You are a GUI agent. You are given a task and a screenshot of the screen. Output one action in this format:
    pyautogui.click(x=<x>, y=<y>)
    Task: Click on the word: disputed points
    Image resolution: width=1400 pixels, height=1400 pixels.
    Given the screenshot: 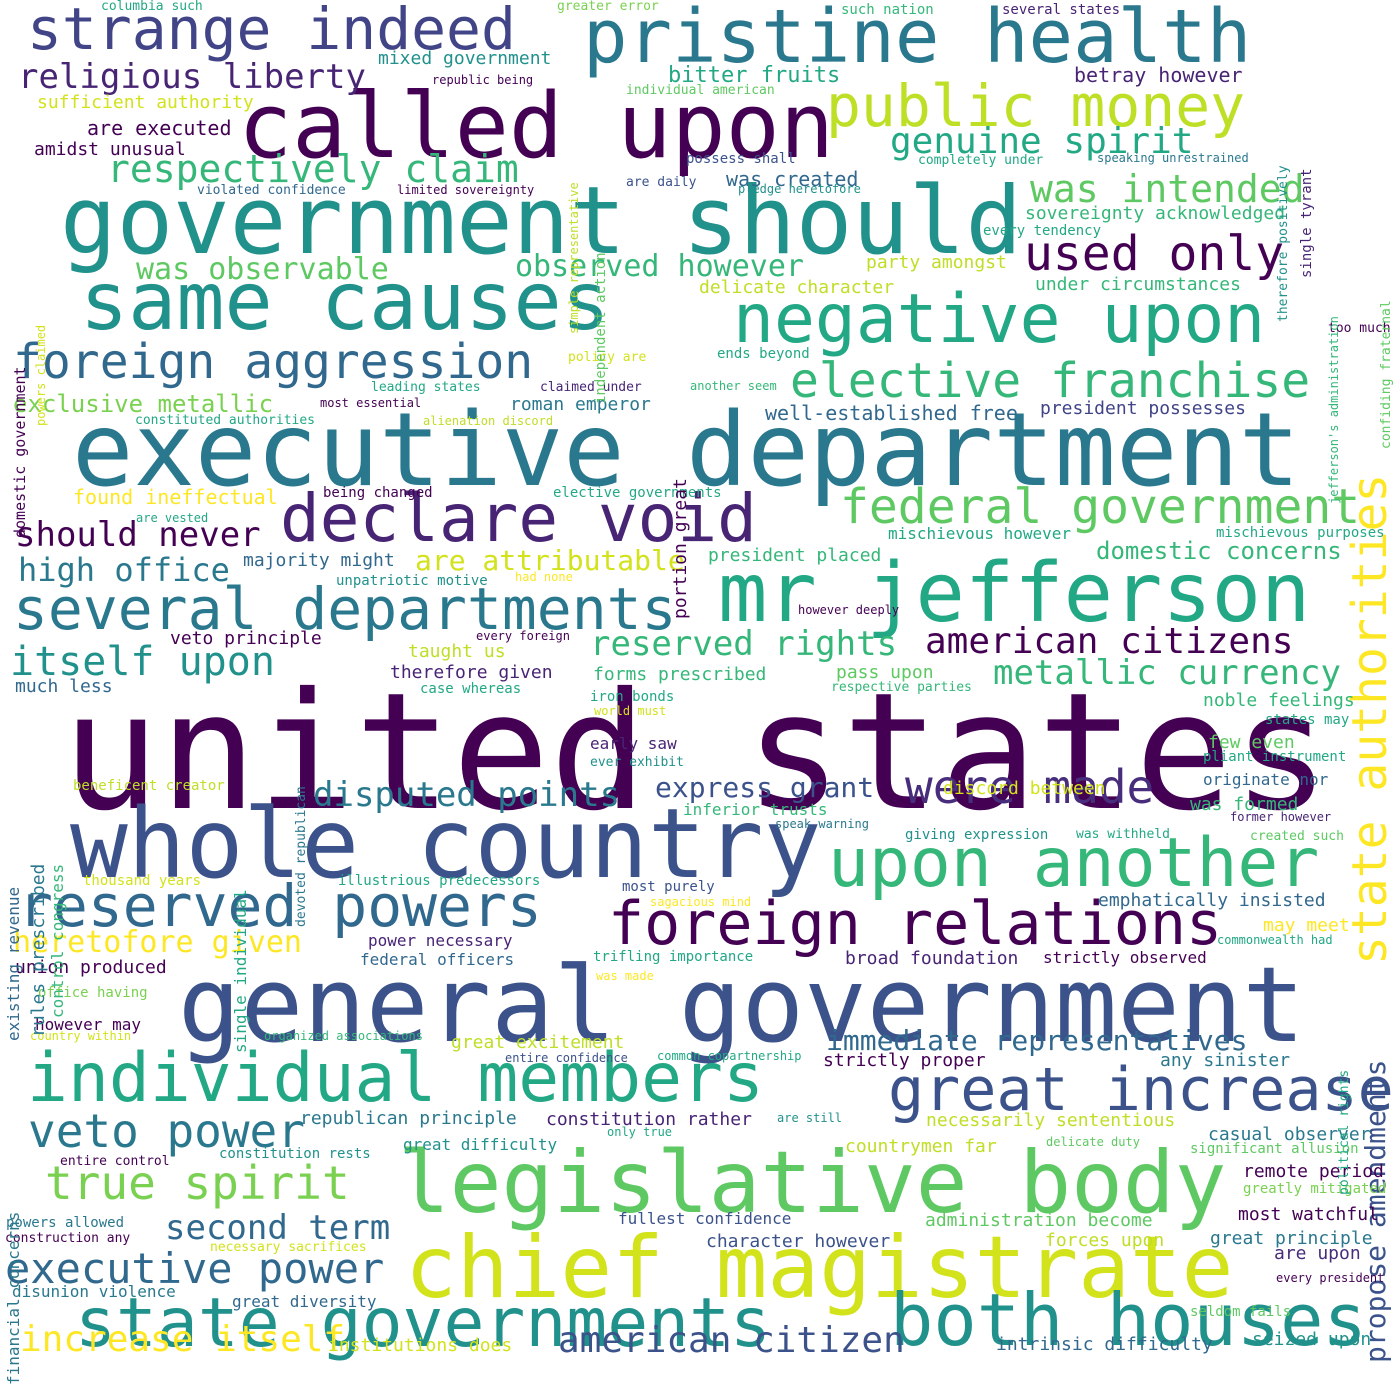 What is the action you would take?
    pyautogui.click(x=467, y=795)
    